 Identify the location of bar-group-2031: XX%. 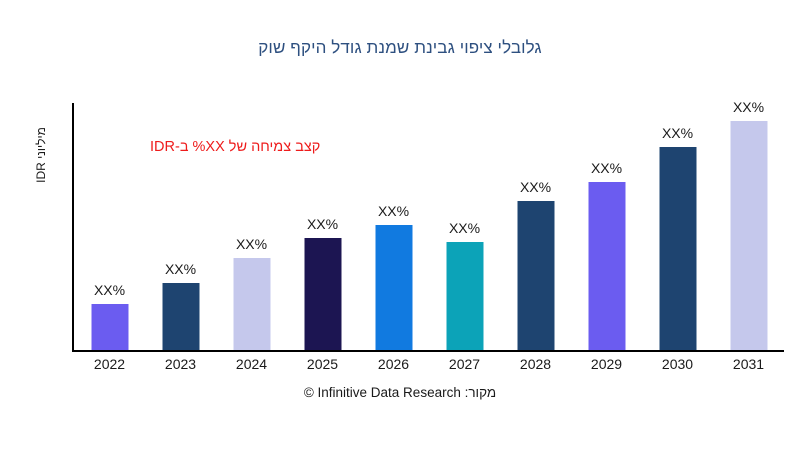
(748, 224).